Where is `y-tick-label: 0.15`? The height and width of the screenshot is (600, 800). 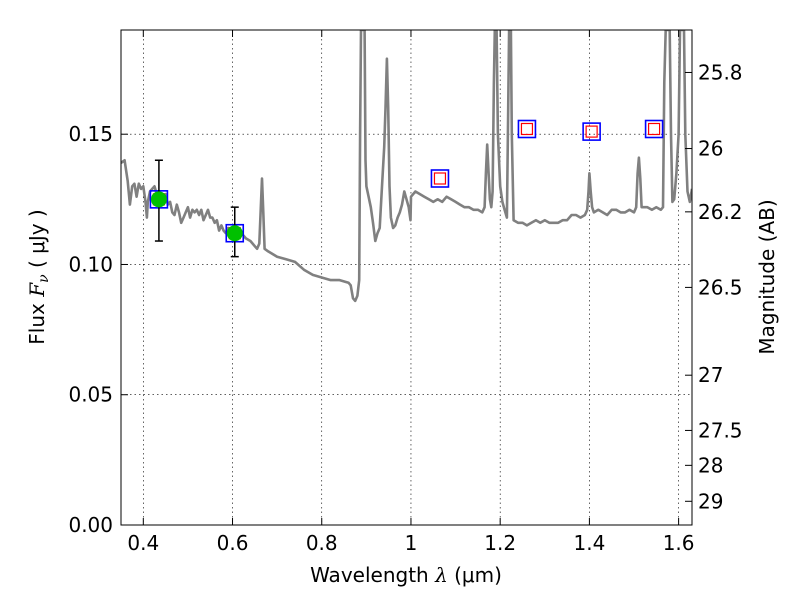 y-tick-label: 0.15 is located at coordinates (90, 134).